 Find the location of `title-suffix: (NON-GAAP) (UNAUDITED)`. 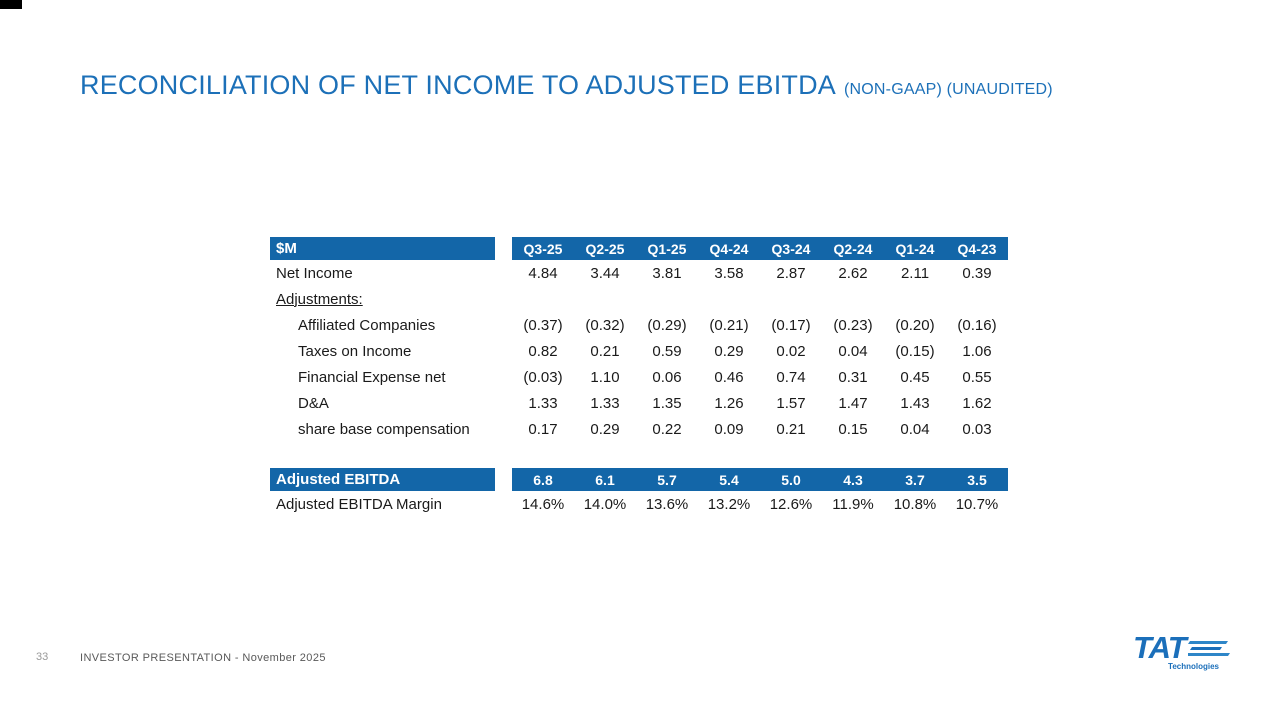

title-suffix: (NON-GAAP) (UNAUDITED) is located at coordinates (948, 89).